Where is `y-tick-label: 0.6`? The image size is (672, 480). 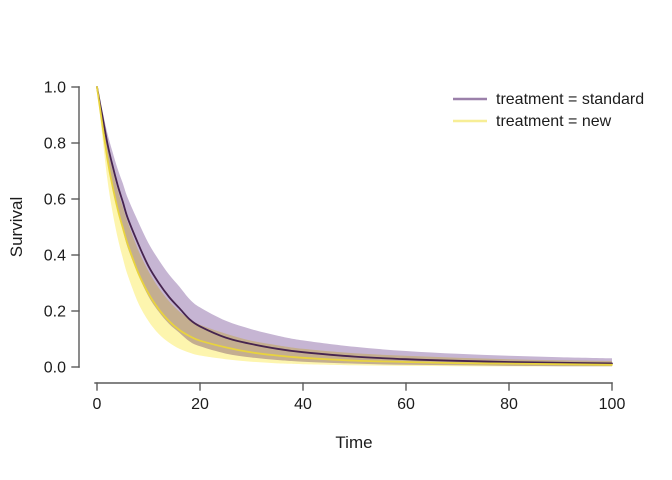 y-tick-label: 0.6 is located at coordinates (55, 200).